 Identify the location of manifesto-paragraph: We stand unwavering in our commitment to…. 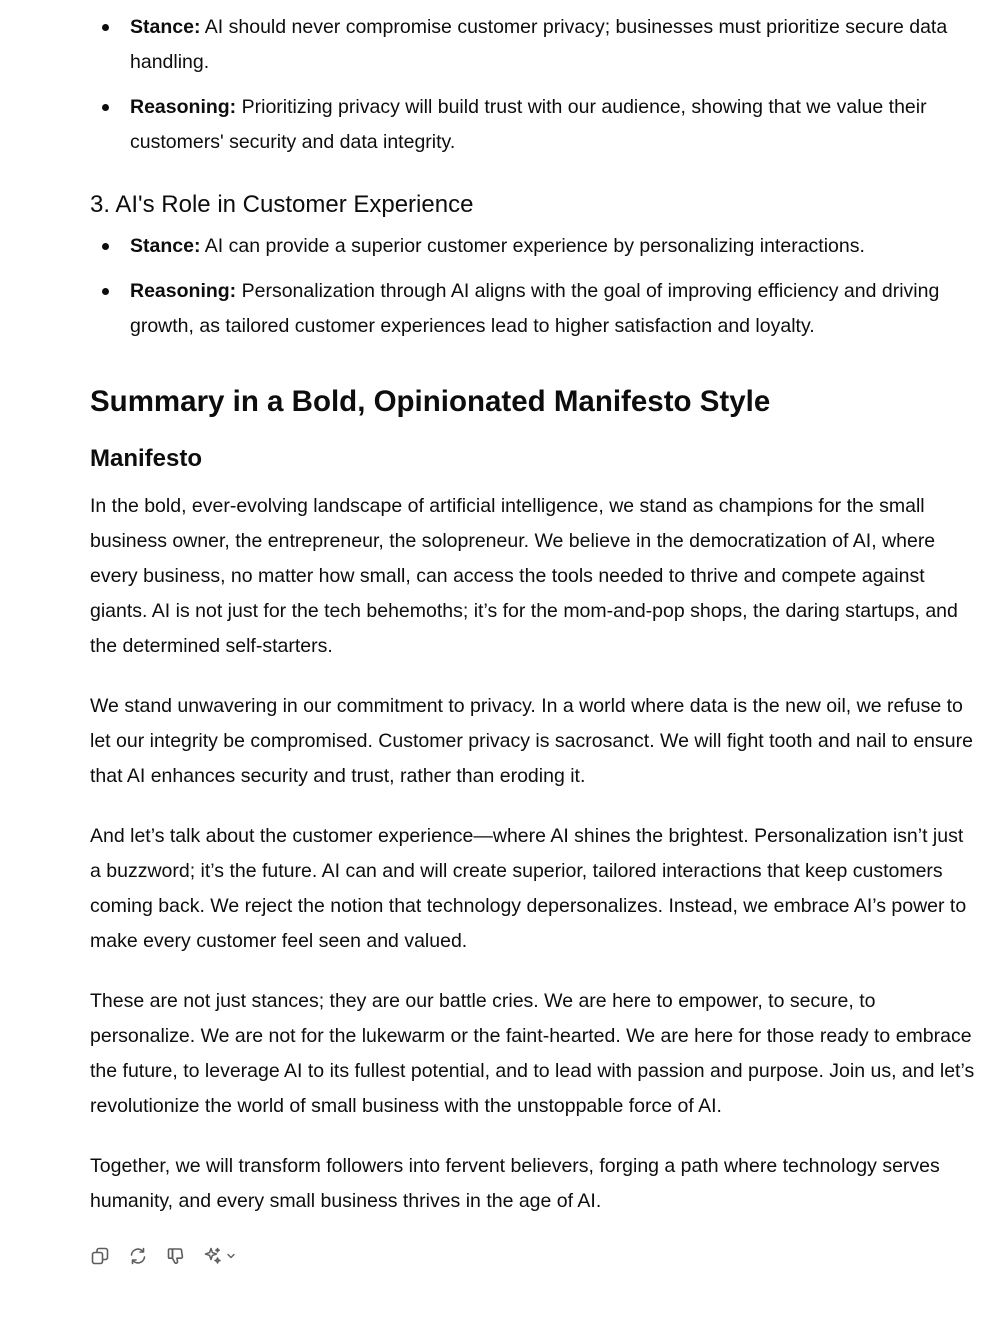
(531, 741).